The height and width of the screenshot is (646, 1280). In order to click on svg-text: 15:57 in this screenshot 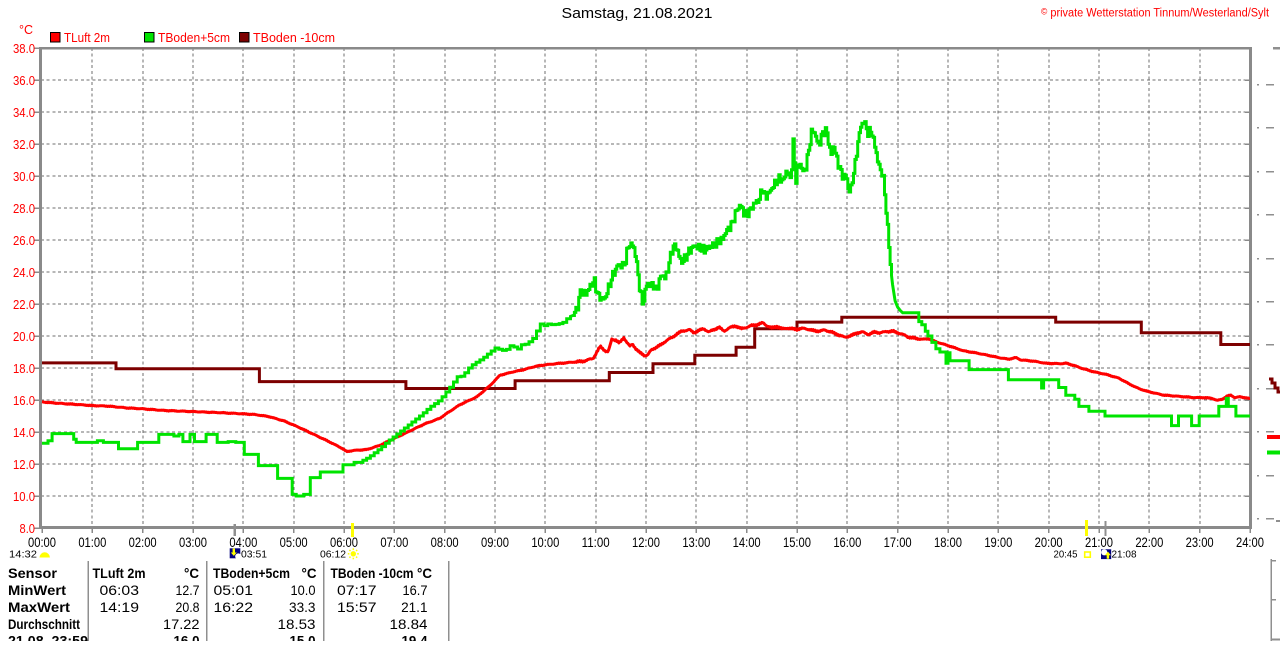, I will do `click(357, 607)`.